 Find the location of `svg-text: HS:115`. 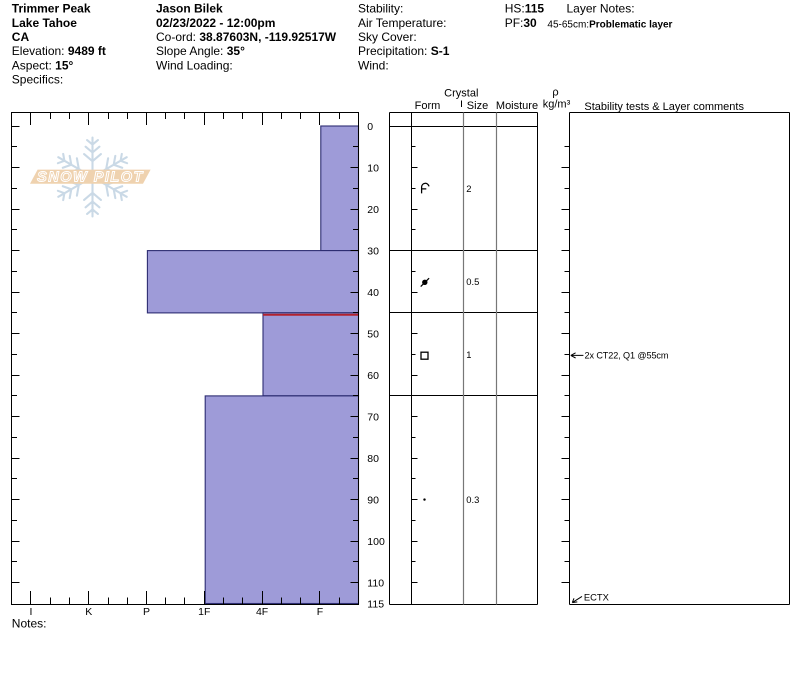

svg-text: HS:115 is located at coordinates (525, 9).